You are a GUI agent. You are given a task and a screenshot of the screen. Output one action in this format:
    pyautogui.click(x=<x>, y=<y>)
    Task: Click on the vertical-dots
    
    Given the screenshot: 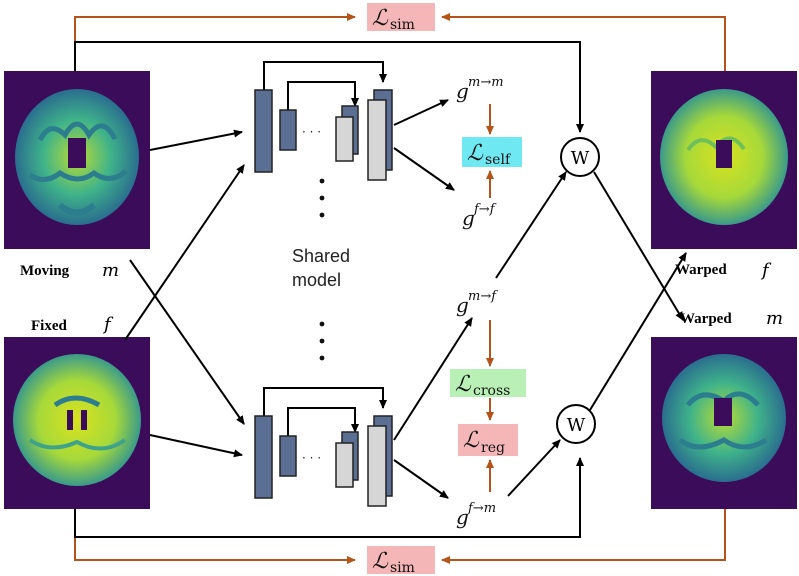 What is the action you would take?
    pyautogui.click(x=322, y=269)
    